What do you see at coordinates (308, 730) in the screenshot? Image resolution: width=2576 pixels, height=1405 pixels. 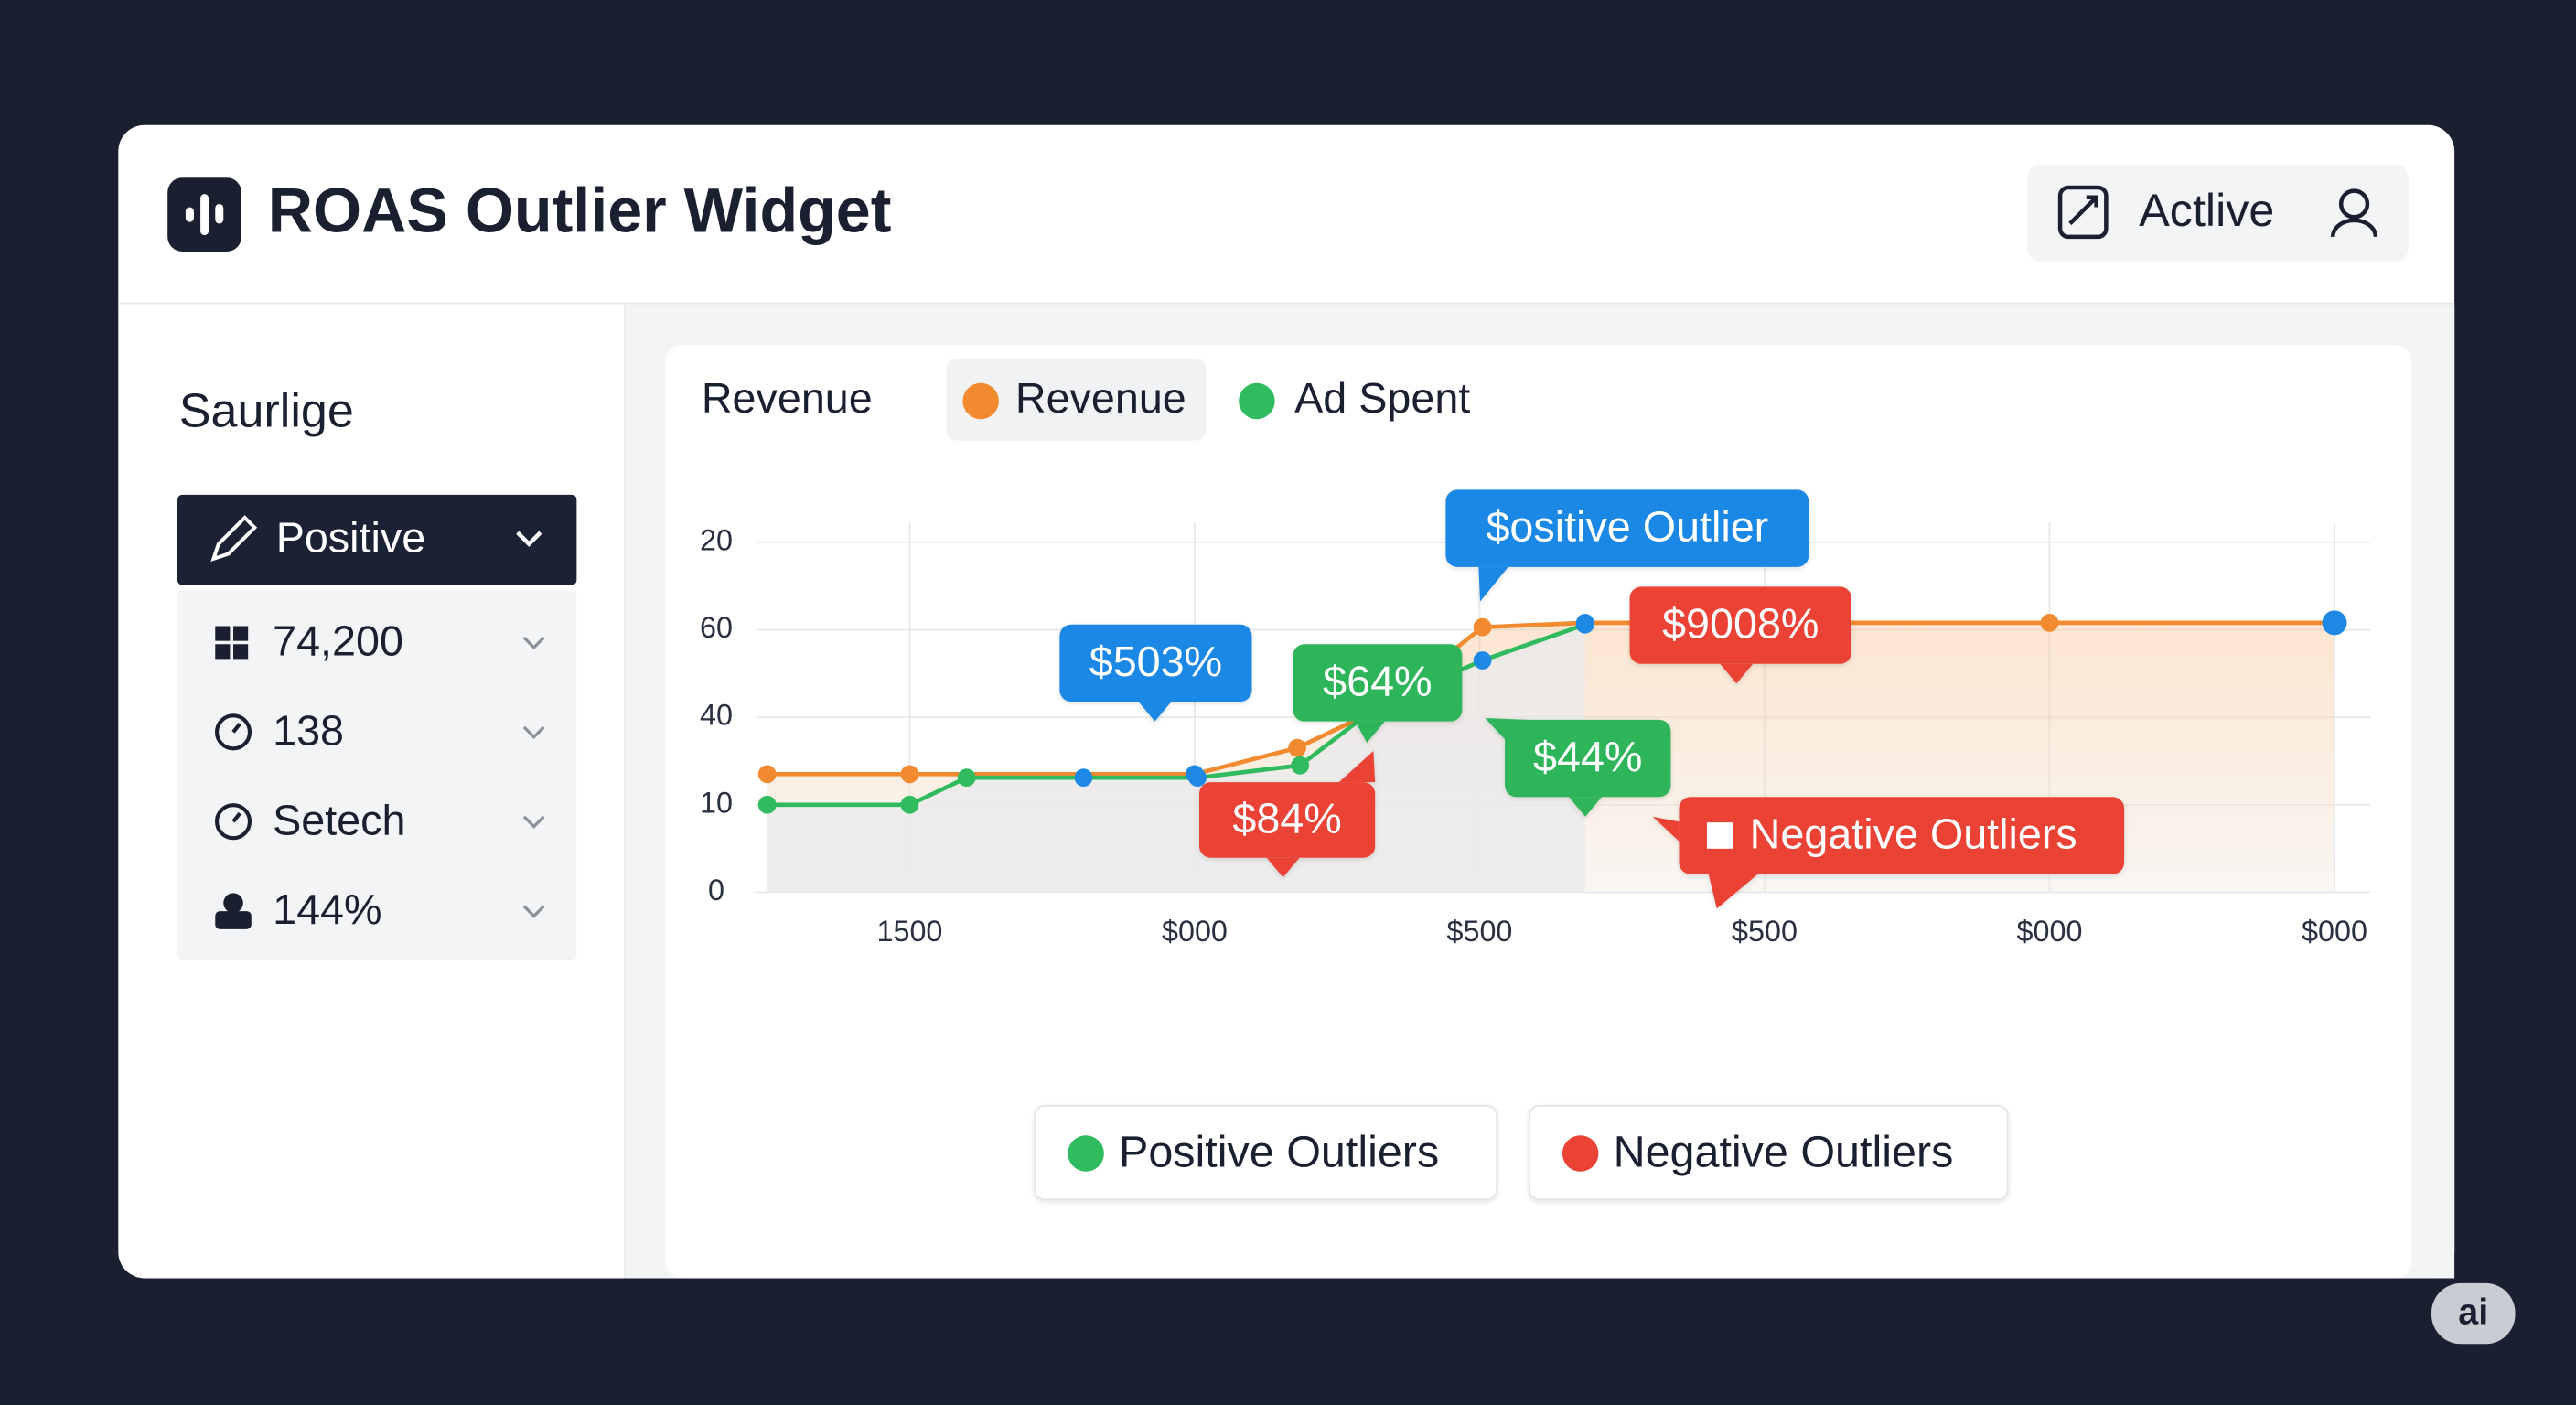 I see `sidebar-item-label: 138` at bounding box center [308, 730].